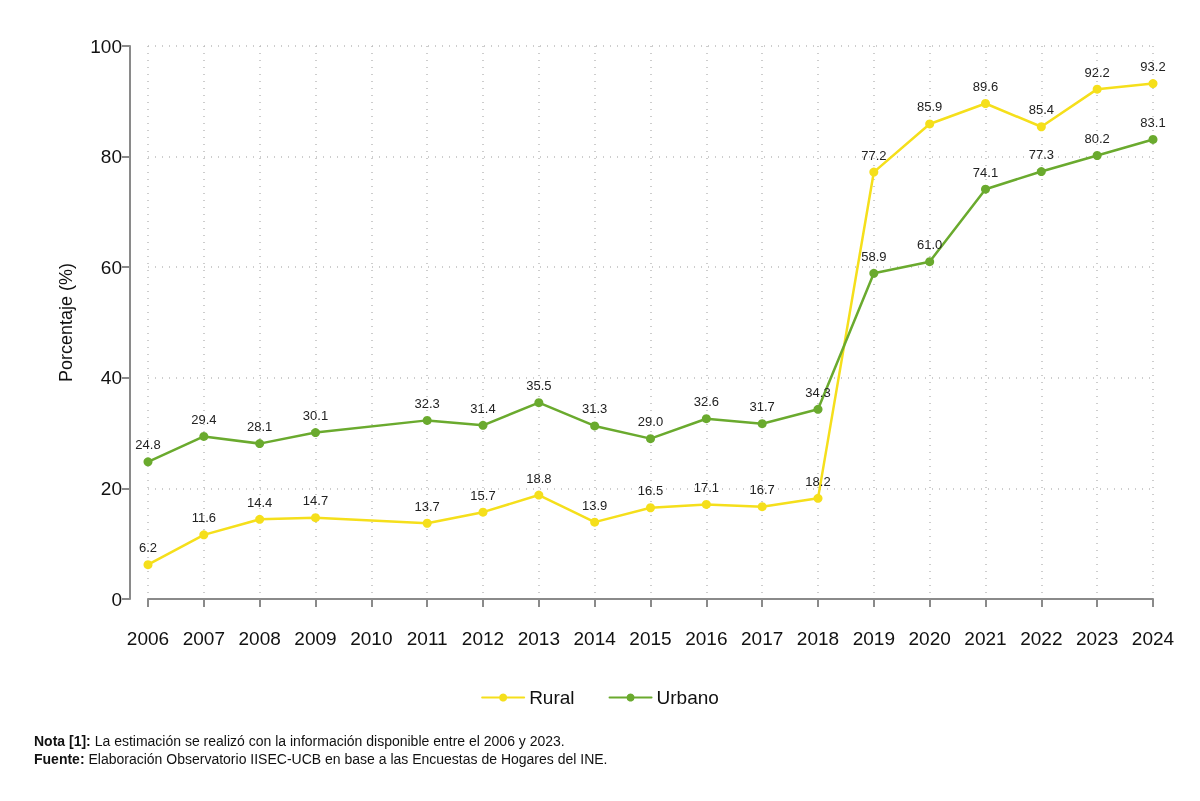  I want to click on data-label: 14.4, so click(260, 502).